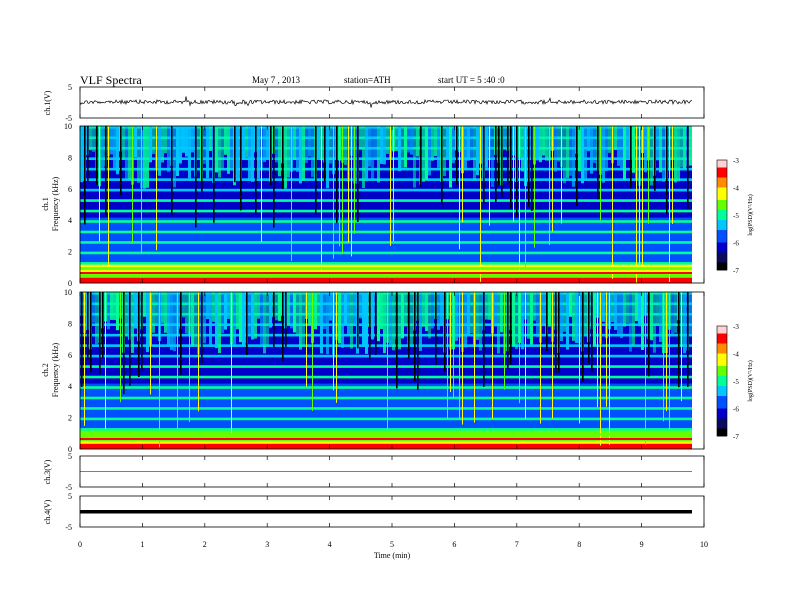  I want to click on ch1-ytick-top: 5, so click(70, 87).